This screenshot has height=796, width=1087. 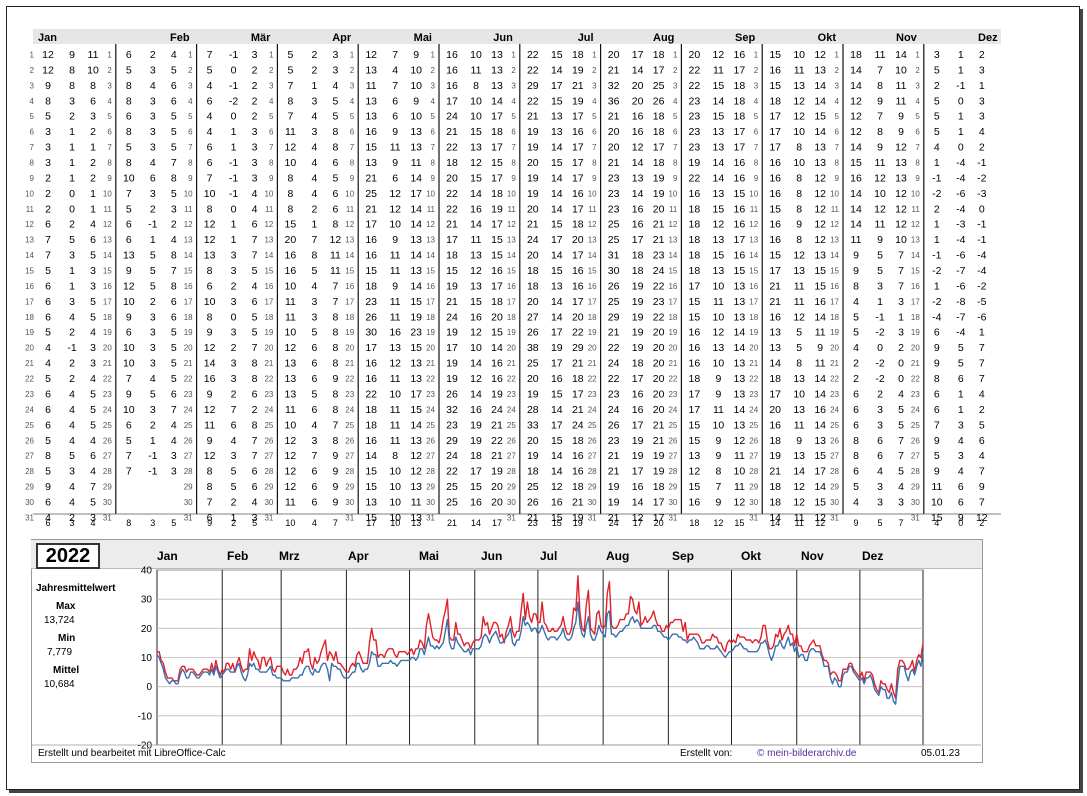 I want to click on day-number: 8, so click(x=513, y=163).